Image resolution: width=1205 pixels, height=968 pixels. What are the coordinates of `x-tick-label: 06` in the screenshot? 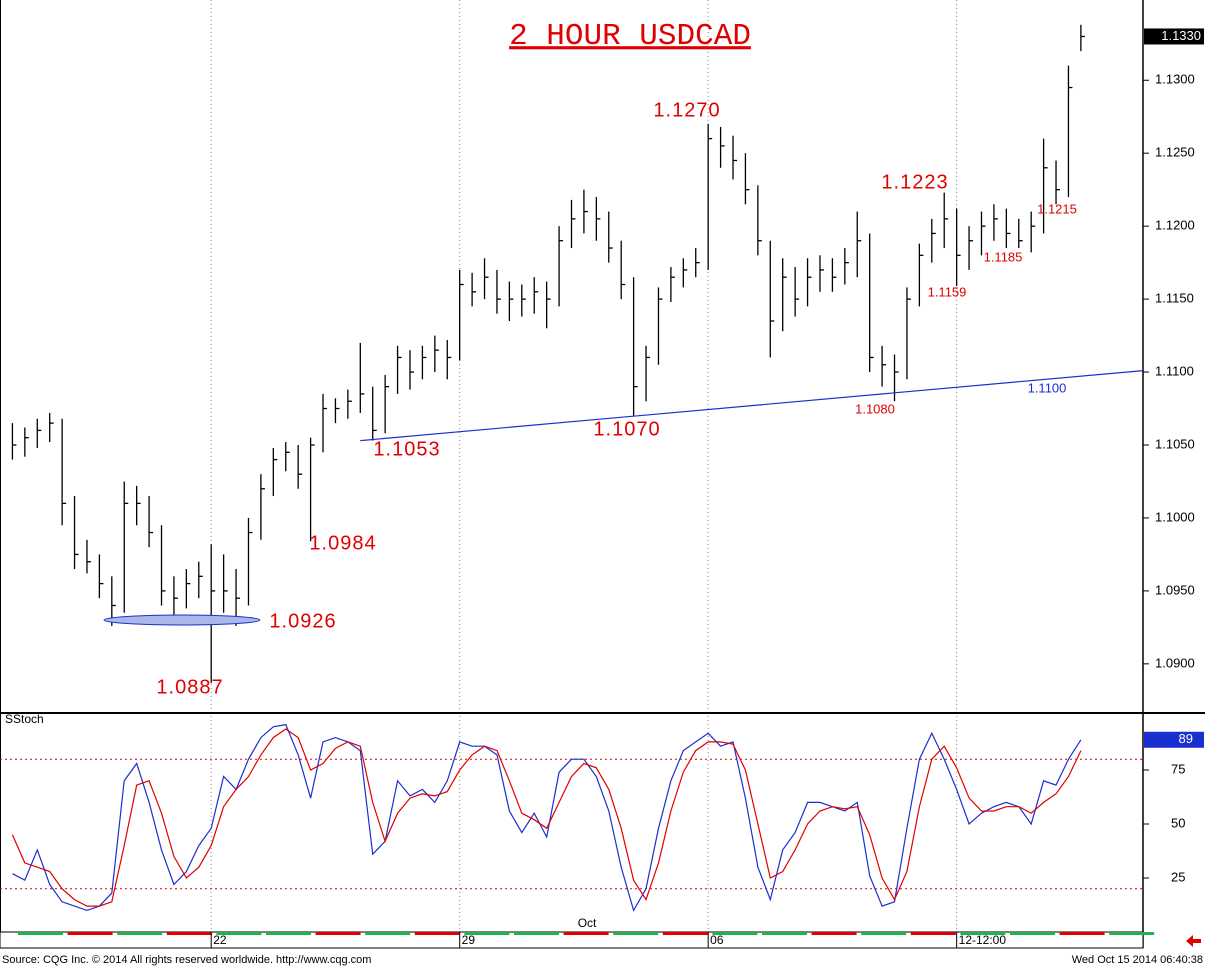 It's located at (717, 940).